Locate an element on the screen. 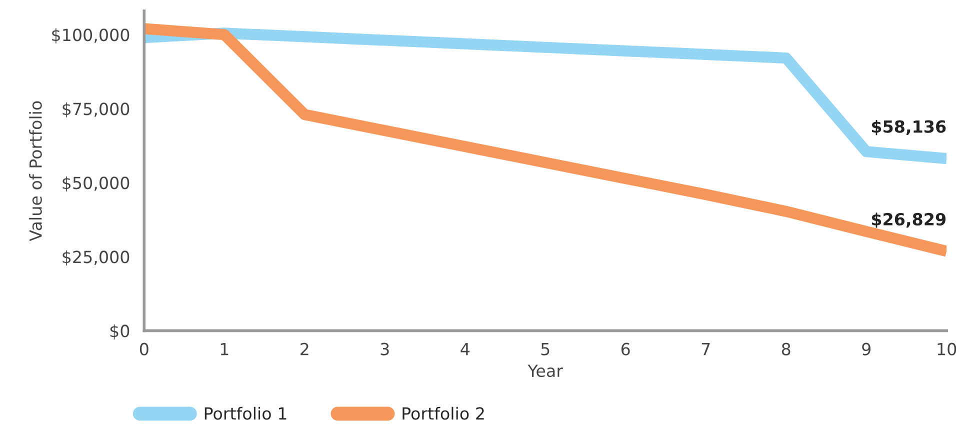 The width and height of the screenshot is (961, 438). y-tick-label: $0 is located at coordinates (120, 332).